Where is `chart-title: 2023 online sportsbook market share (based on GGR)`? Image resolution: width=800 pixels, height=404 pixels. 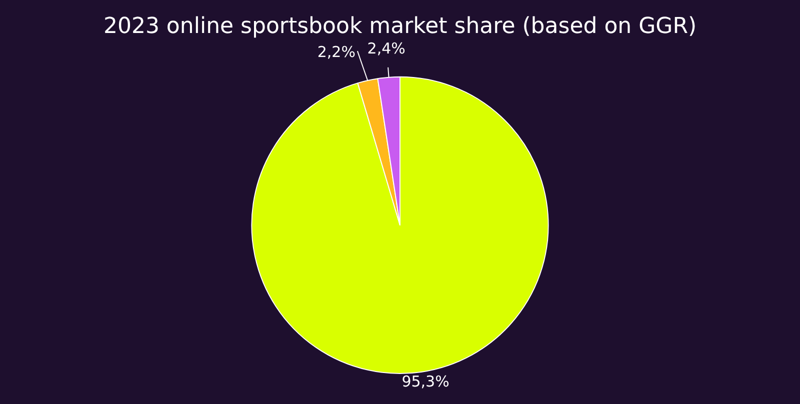 chart-title: 2023 online sportsbook market share (based on GGR) is located at coordinates (400, 26).